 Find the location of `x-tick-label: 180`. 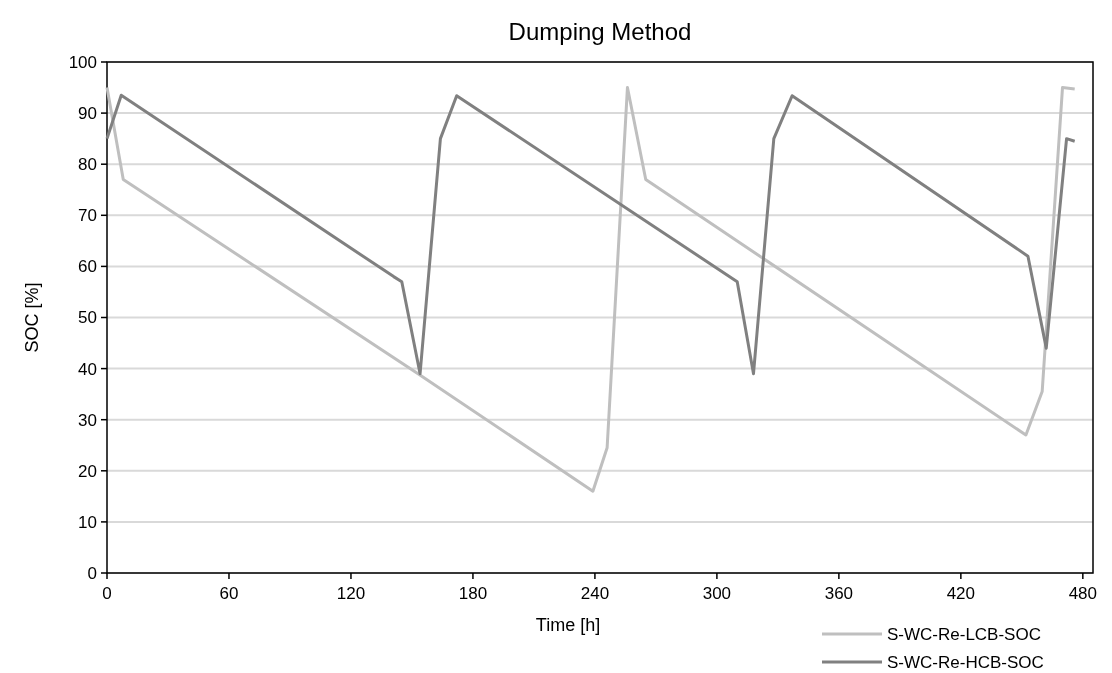

x-tick-label: 180 is located at coordinates (473, 593).